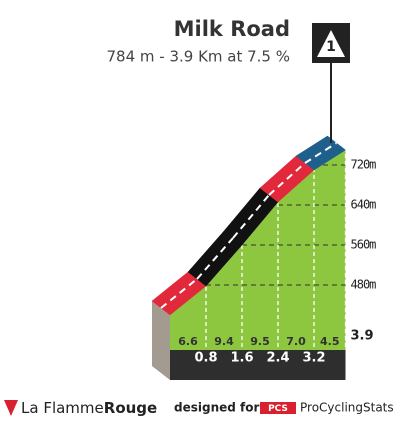  What do you see at coordinates (260, 341) in the screenshot?
I see `gradient-label: 9.5` at bounding box center [260, 341].